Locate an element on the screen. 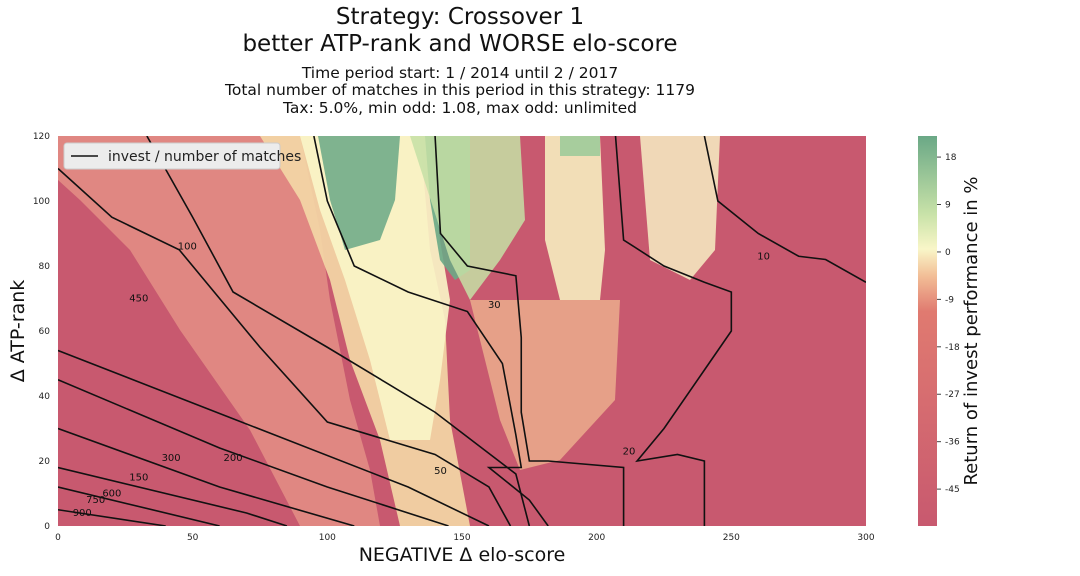 The height and width of the screenshot is (576, 1080). chart-title-line-1: Strategy: Crossover 1 is located at coordinates (460, 17).